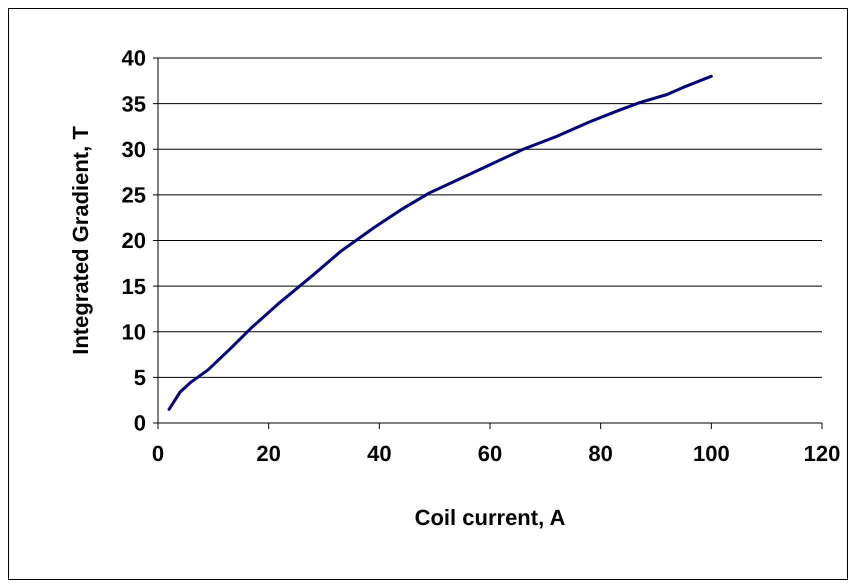  What do you see at coordinates (80, 240) in the screenshot?
I see `y-axis-title: Integrated Gradient, T` at bounding box center [80, 240].